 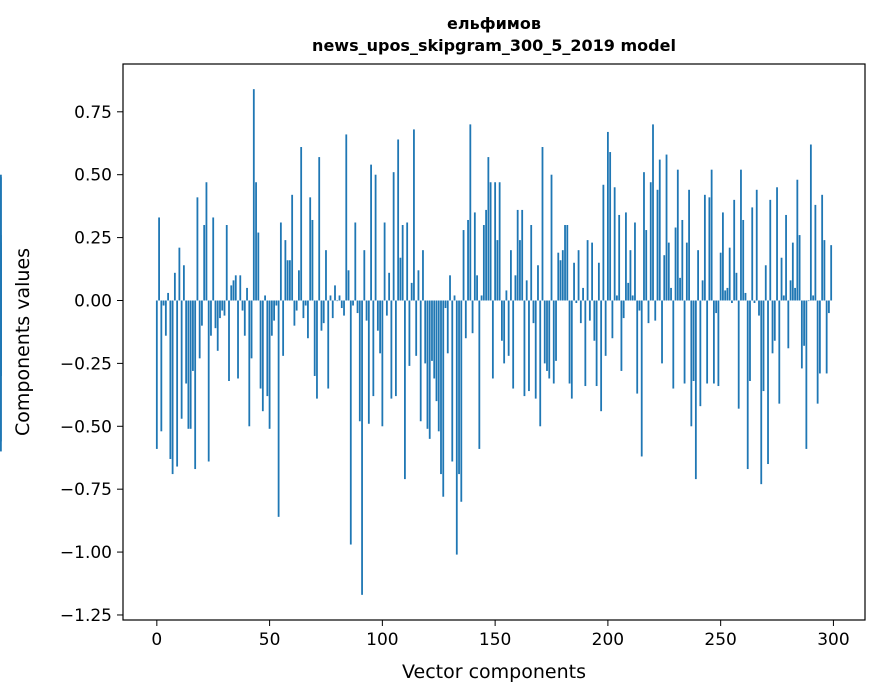 What do you see at coordinates (382, 640) in the screenshot?
I see `x-tick-label: 100` at bounding box center [382, 640].